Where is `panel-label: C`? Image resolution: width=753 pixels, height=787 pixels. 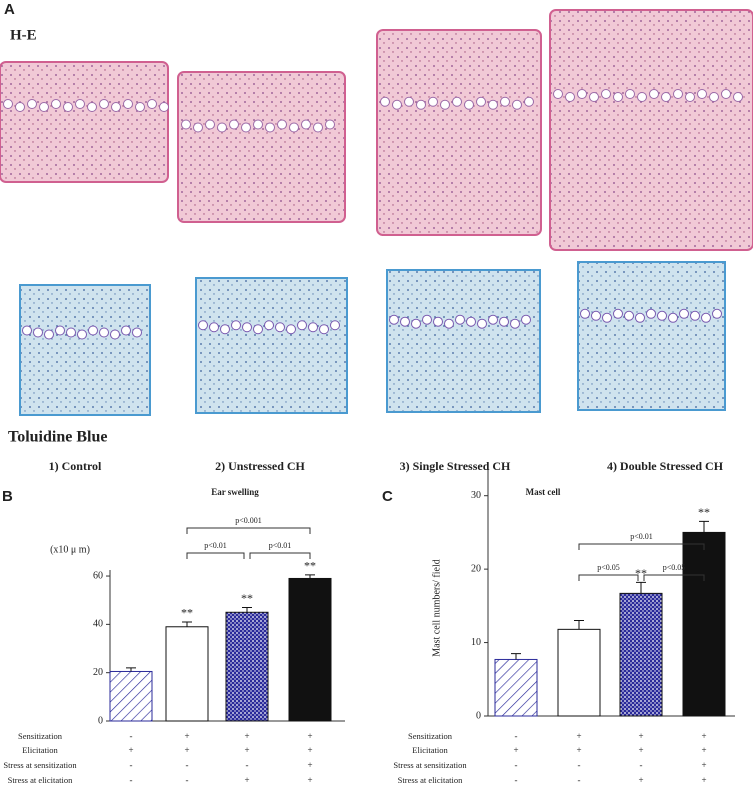 panel-label: C is located at coordinates (387, 496).